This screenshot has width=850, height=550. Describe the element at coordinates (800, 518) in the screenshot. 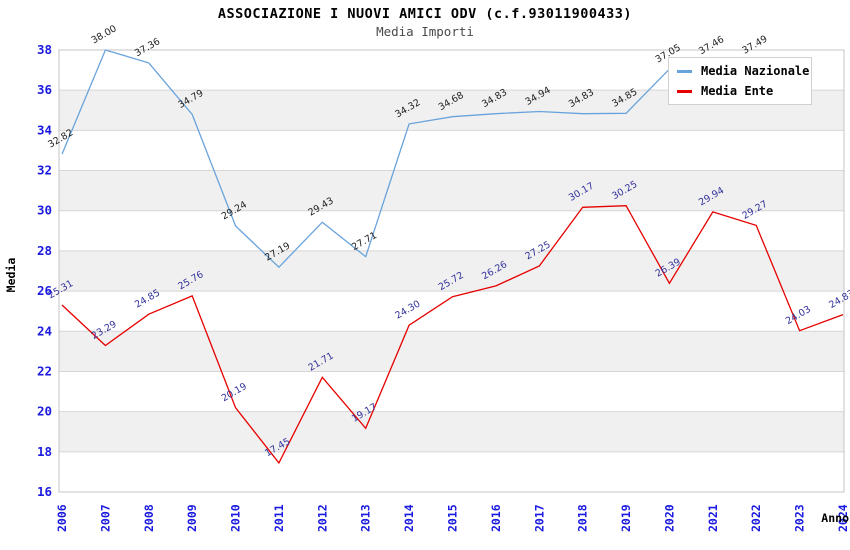

I see `x-tick-label: 2023` at that location.